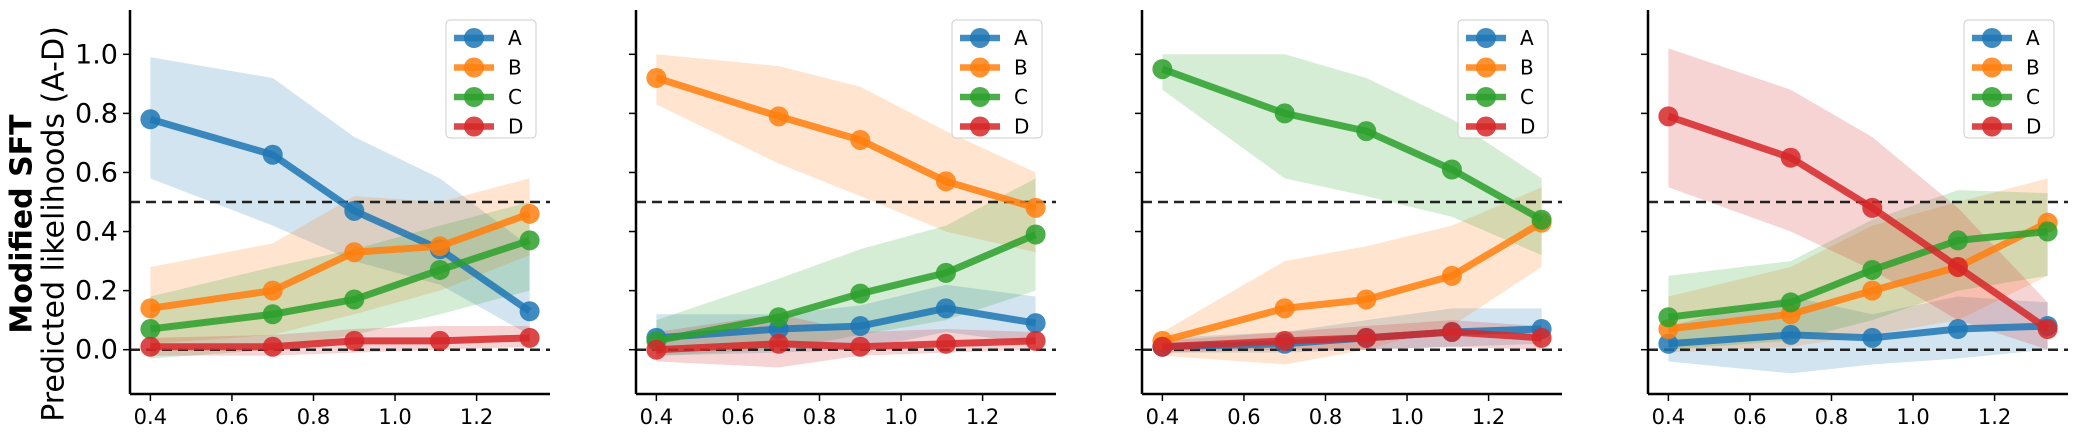  I want to click on band-b, so click(1352, 276).